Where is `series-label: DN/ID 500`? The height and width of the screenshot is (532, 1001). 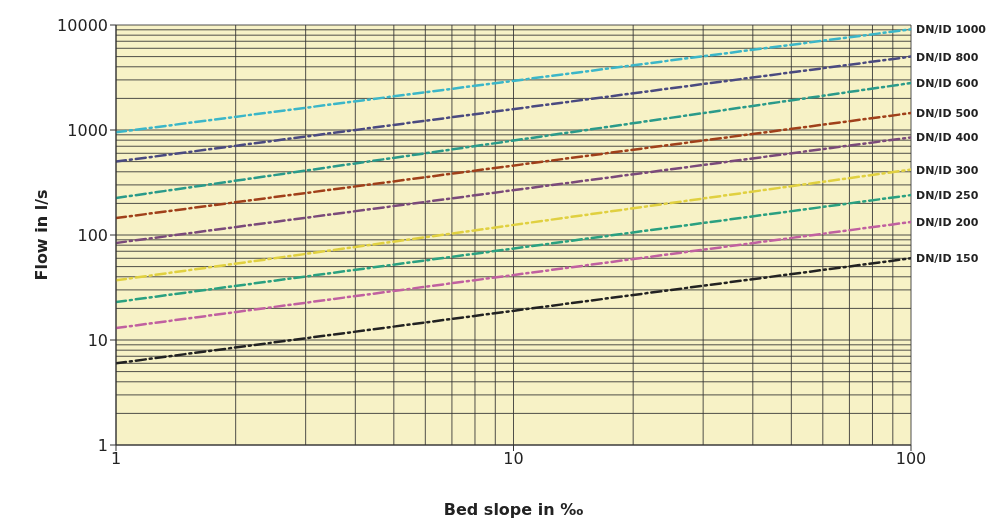
series-label: DN/ID 500 is located at coordinates (947, 114).